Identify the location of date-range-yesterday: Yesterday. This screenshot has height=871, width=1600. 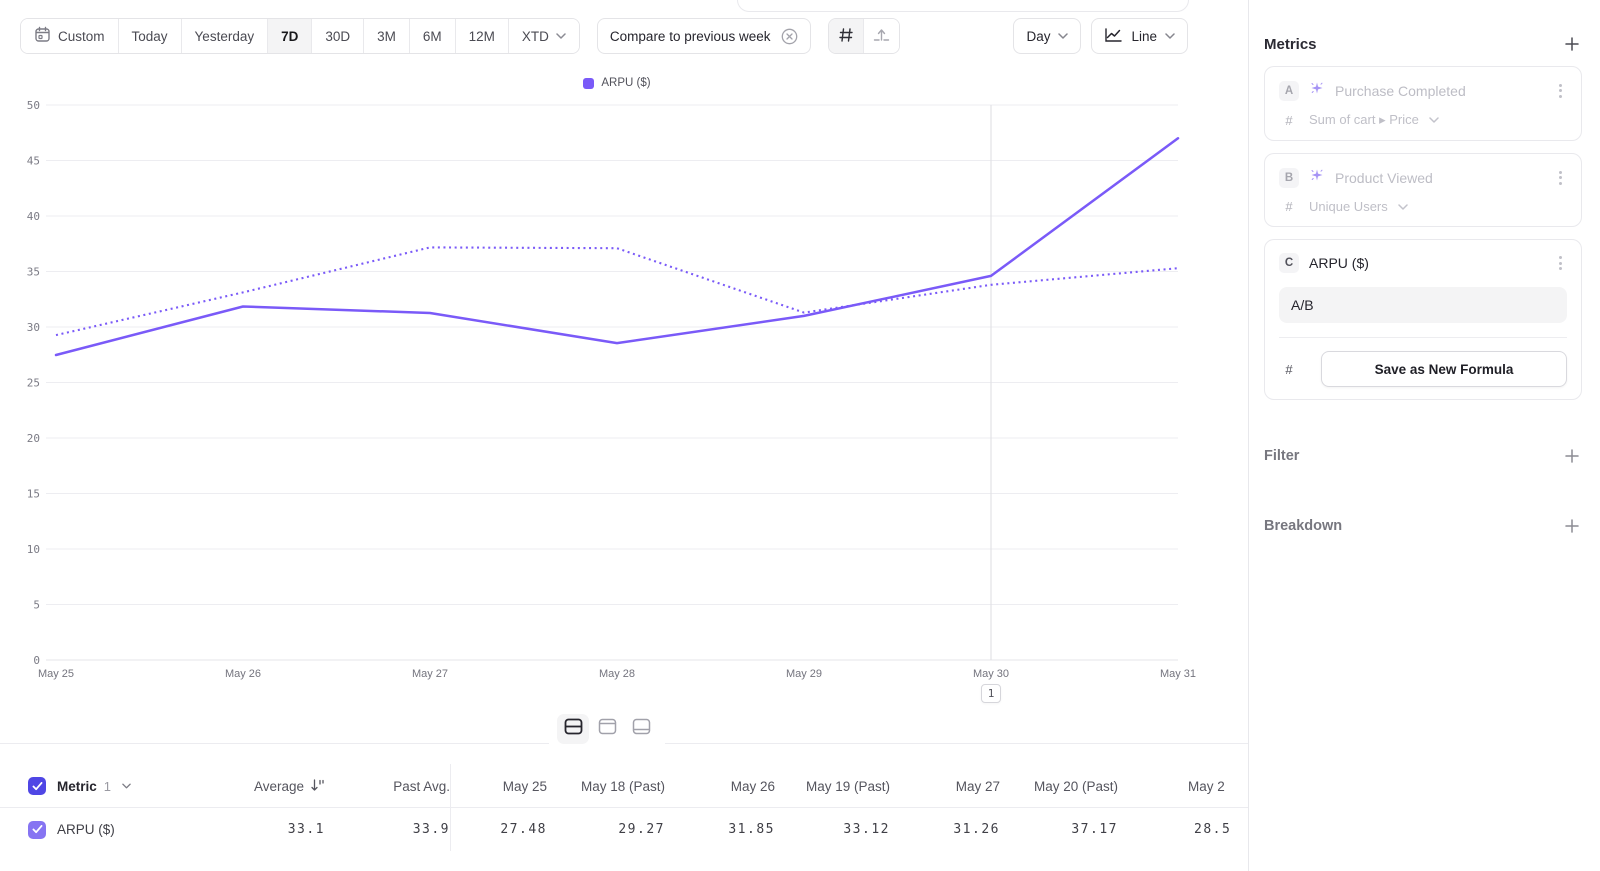
(224, 36).